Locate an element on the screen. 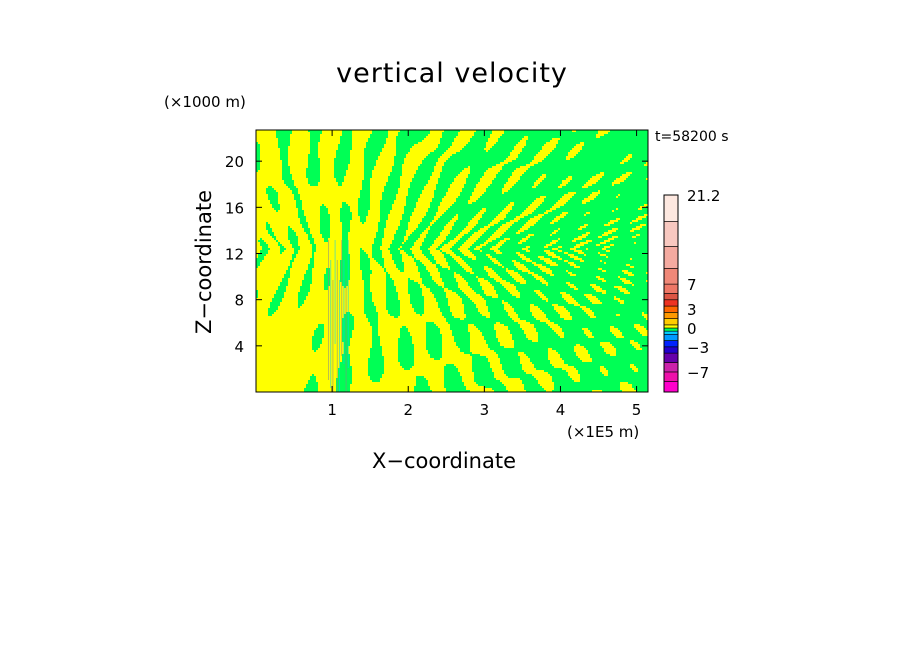 This screenshot has height=654, width=904. field-streak is located at coordinates (337, 326).